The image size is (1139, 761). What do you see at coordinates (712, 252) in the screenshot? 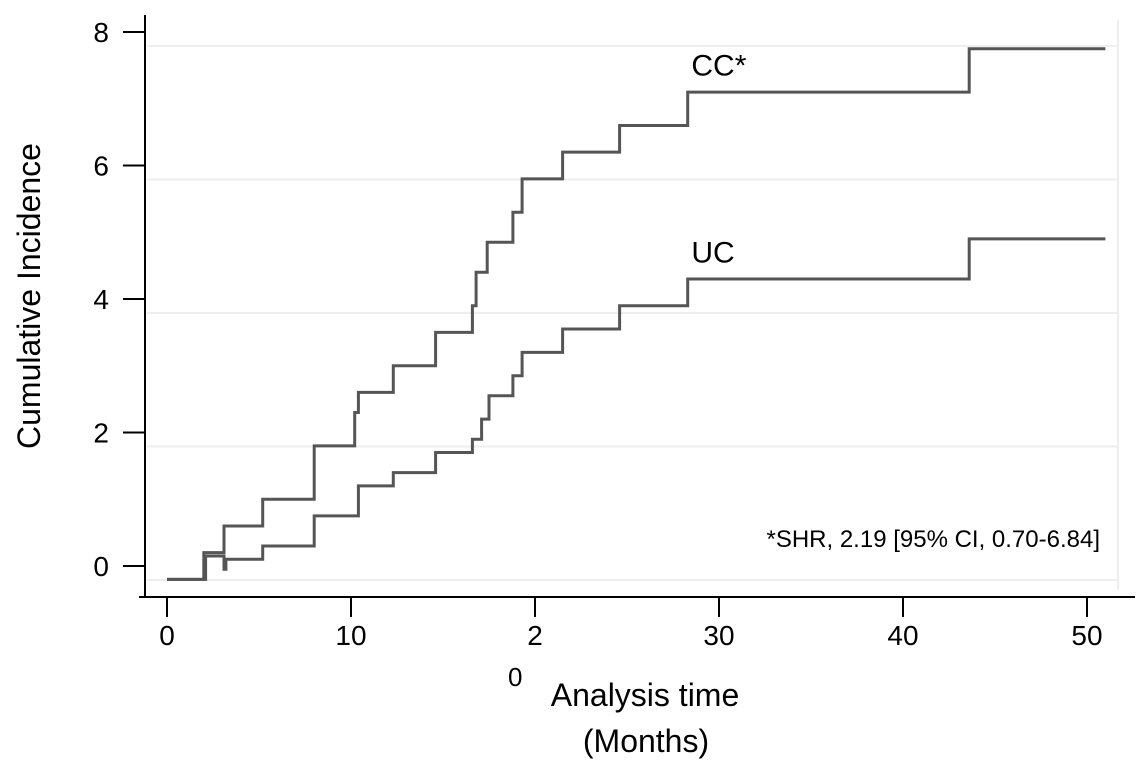
I see `series-label: UC` at bounding box center [712, 252].